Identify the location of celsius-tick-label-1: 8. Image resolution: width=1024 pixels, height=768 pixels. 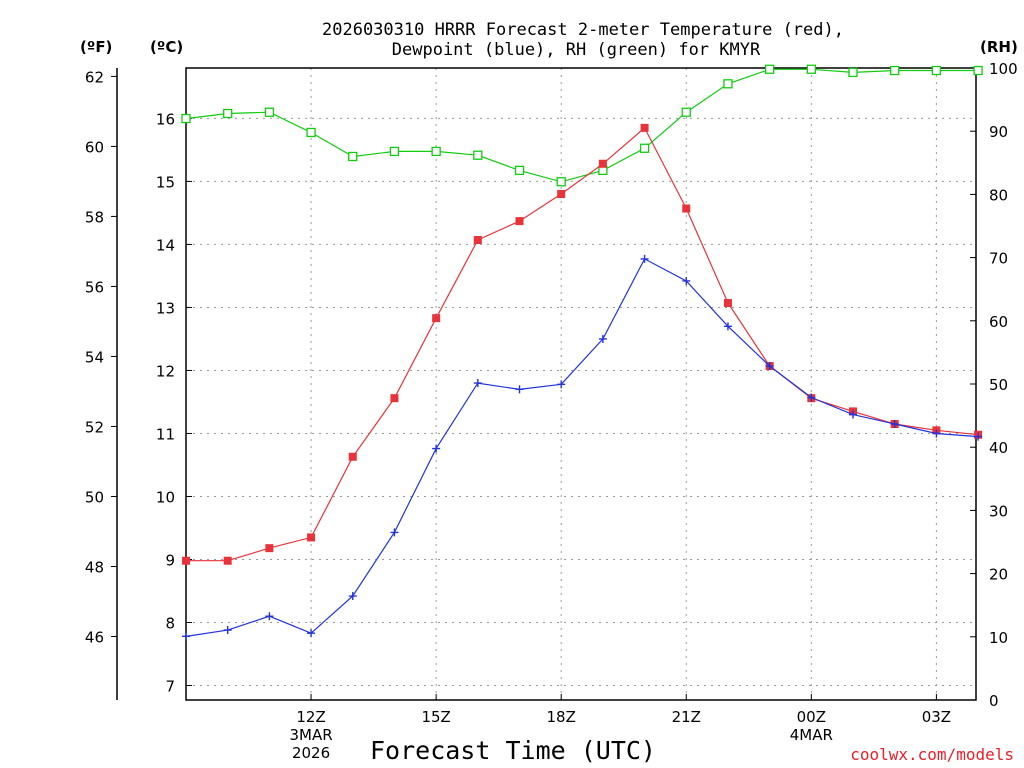
(170, 623).